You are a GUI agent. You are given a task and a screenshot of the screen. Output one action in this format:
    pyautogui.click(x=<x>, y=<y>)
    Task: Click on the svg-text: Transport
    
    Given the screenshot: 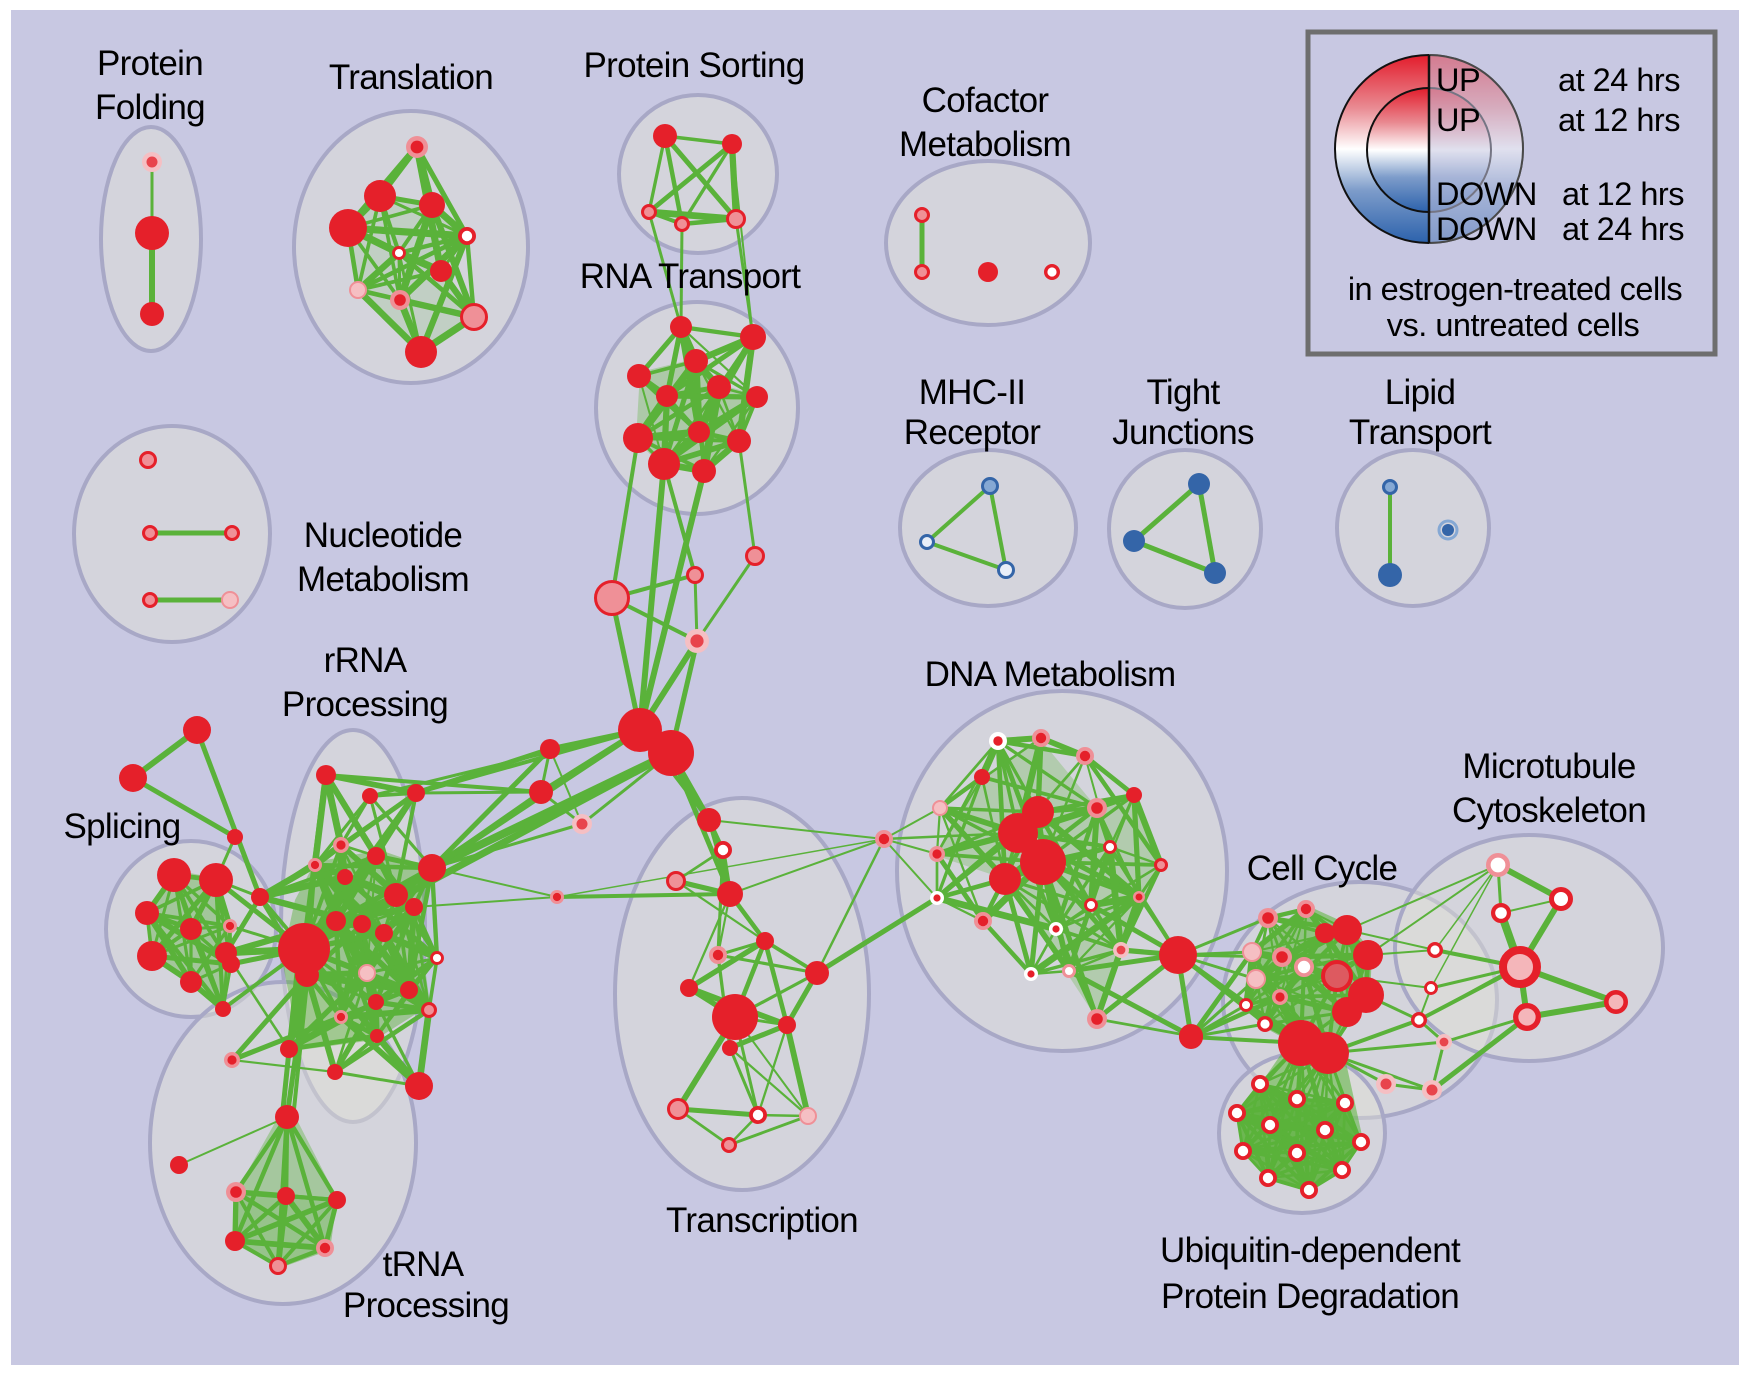 What is the action you would take?
    pyautogui.click(x=1420, y=432)
    